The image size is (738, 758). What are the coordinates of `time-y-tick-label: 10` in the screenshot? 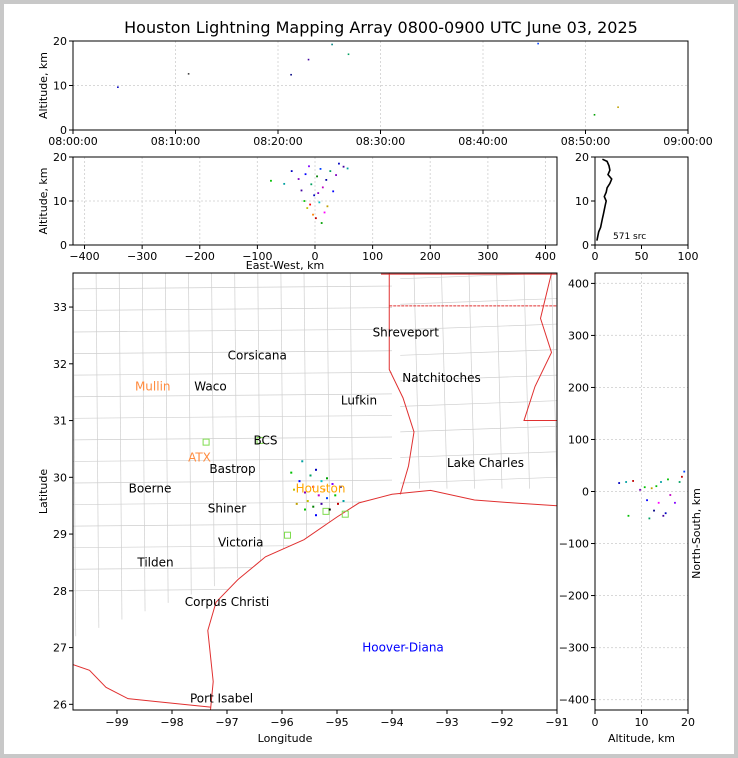 It's located at (60, 86).